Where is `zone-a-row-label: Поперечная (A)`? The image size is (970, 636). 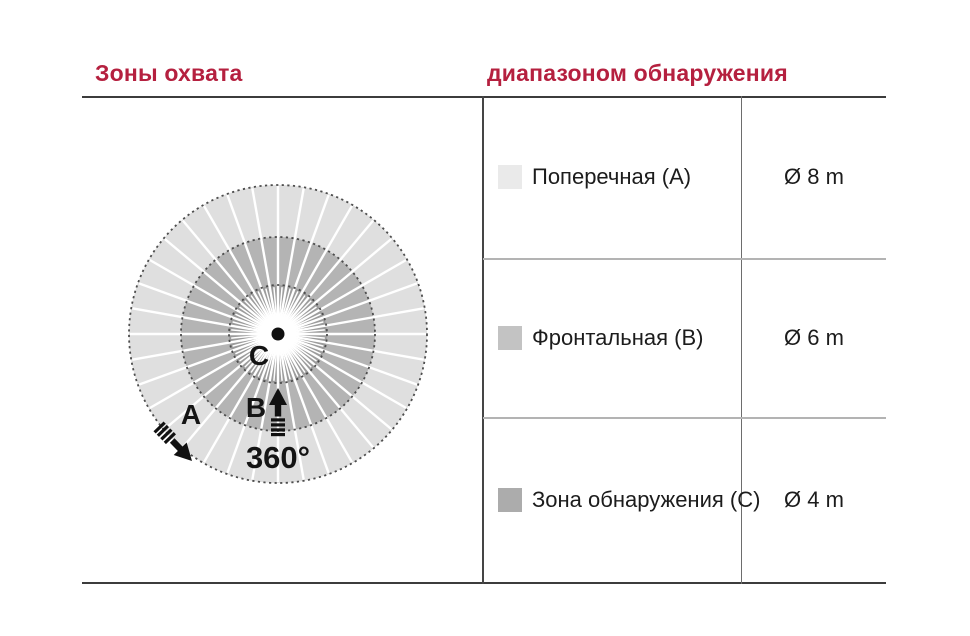
zone-a-row-label: Поперечная (A) is located at coordinates (612, 176).